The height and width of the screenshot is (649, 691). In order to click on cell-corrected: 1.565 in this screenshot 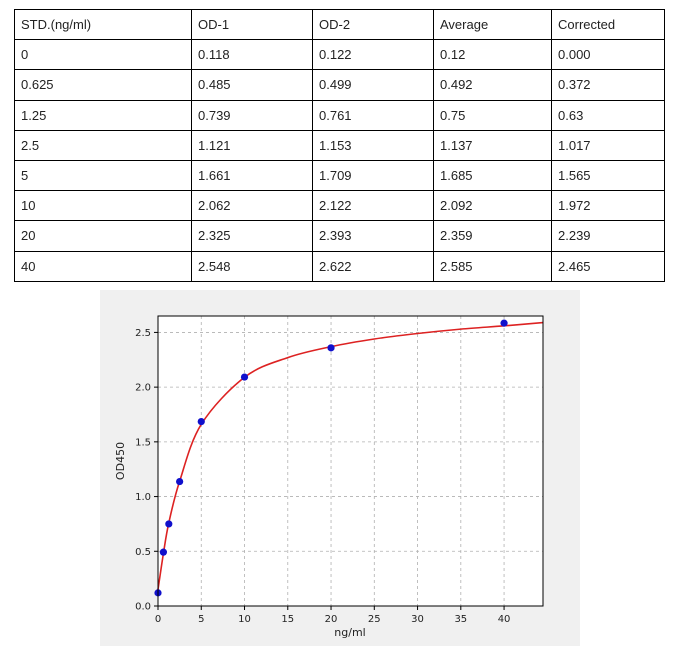, I will do `click(608, 175)`.